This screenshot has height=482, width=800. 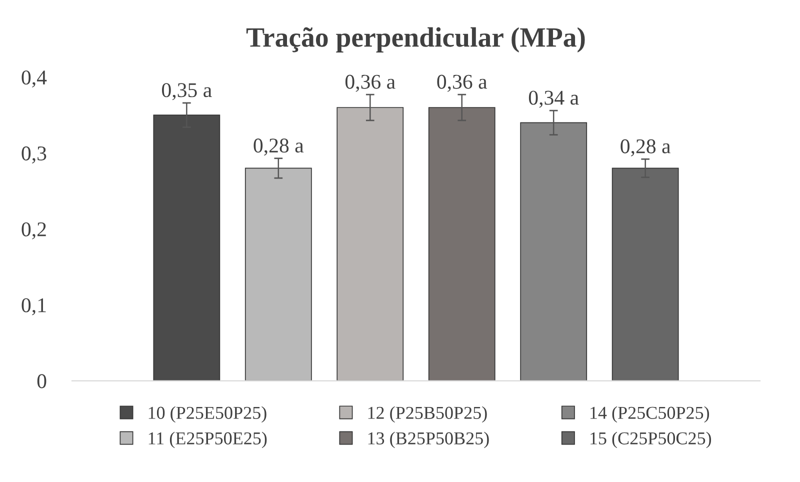 I want to click on legend-label: 10 (P25E50P25), so click(x=207, y=414).